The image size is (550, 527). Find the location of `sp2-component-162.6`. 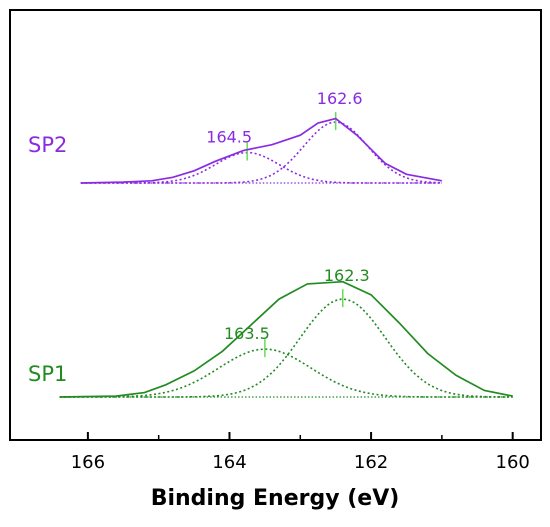

sp2-component-162.6 is located at coordinates (261, 152).